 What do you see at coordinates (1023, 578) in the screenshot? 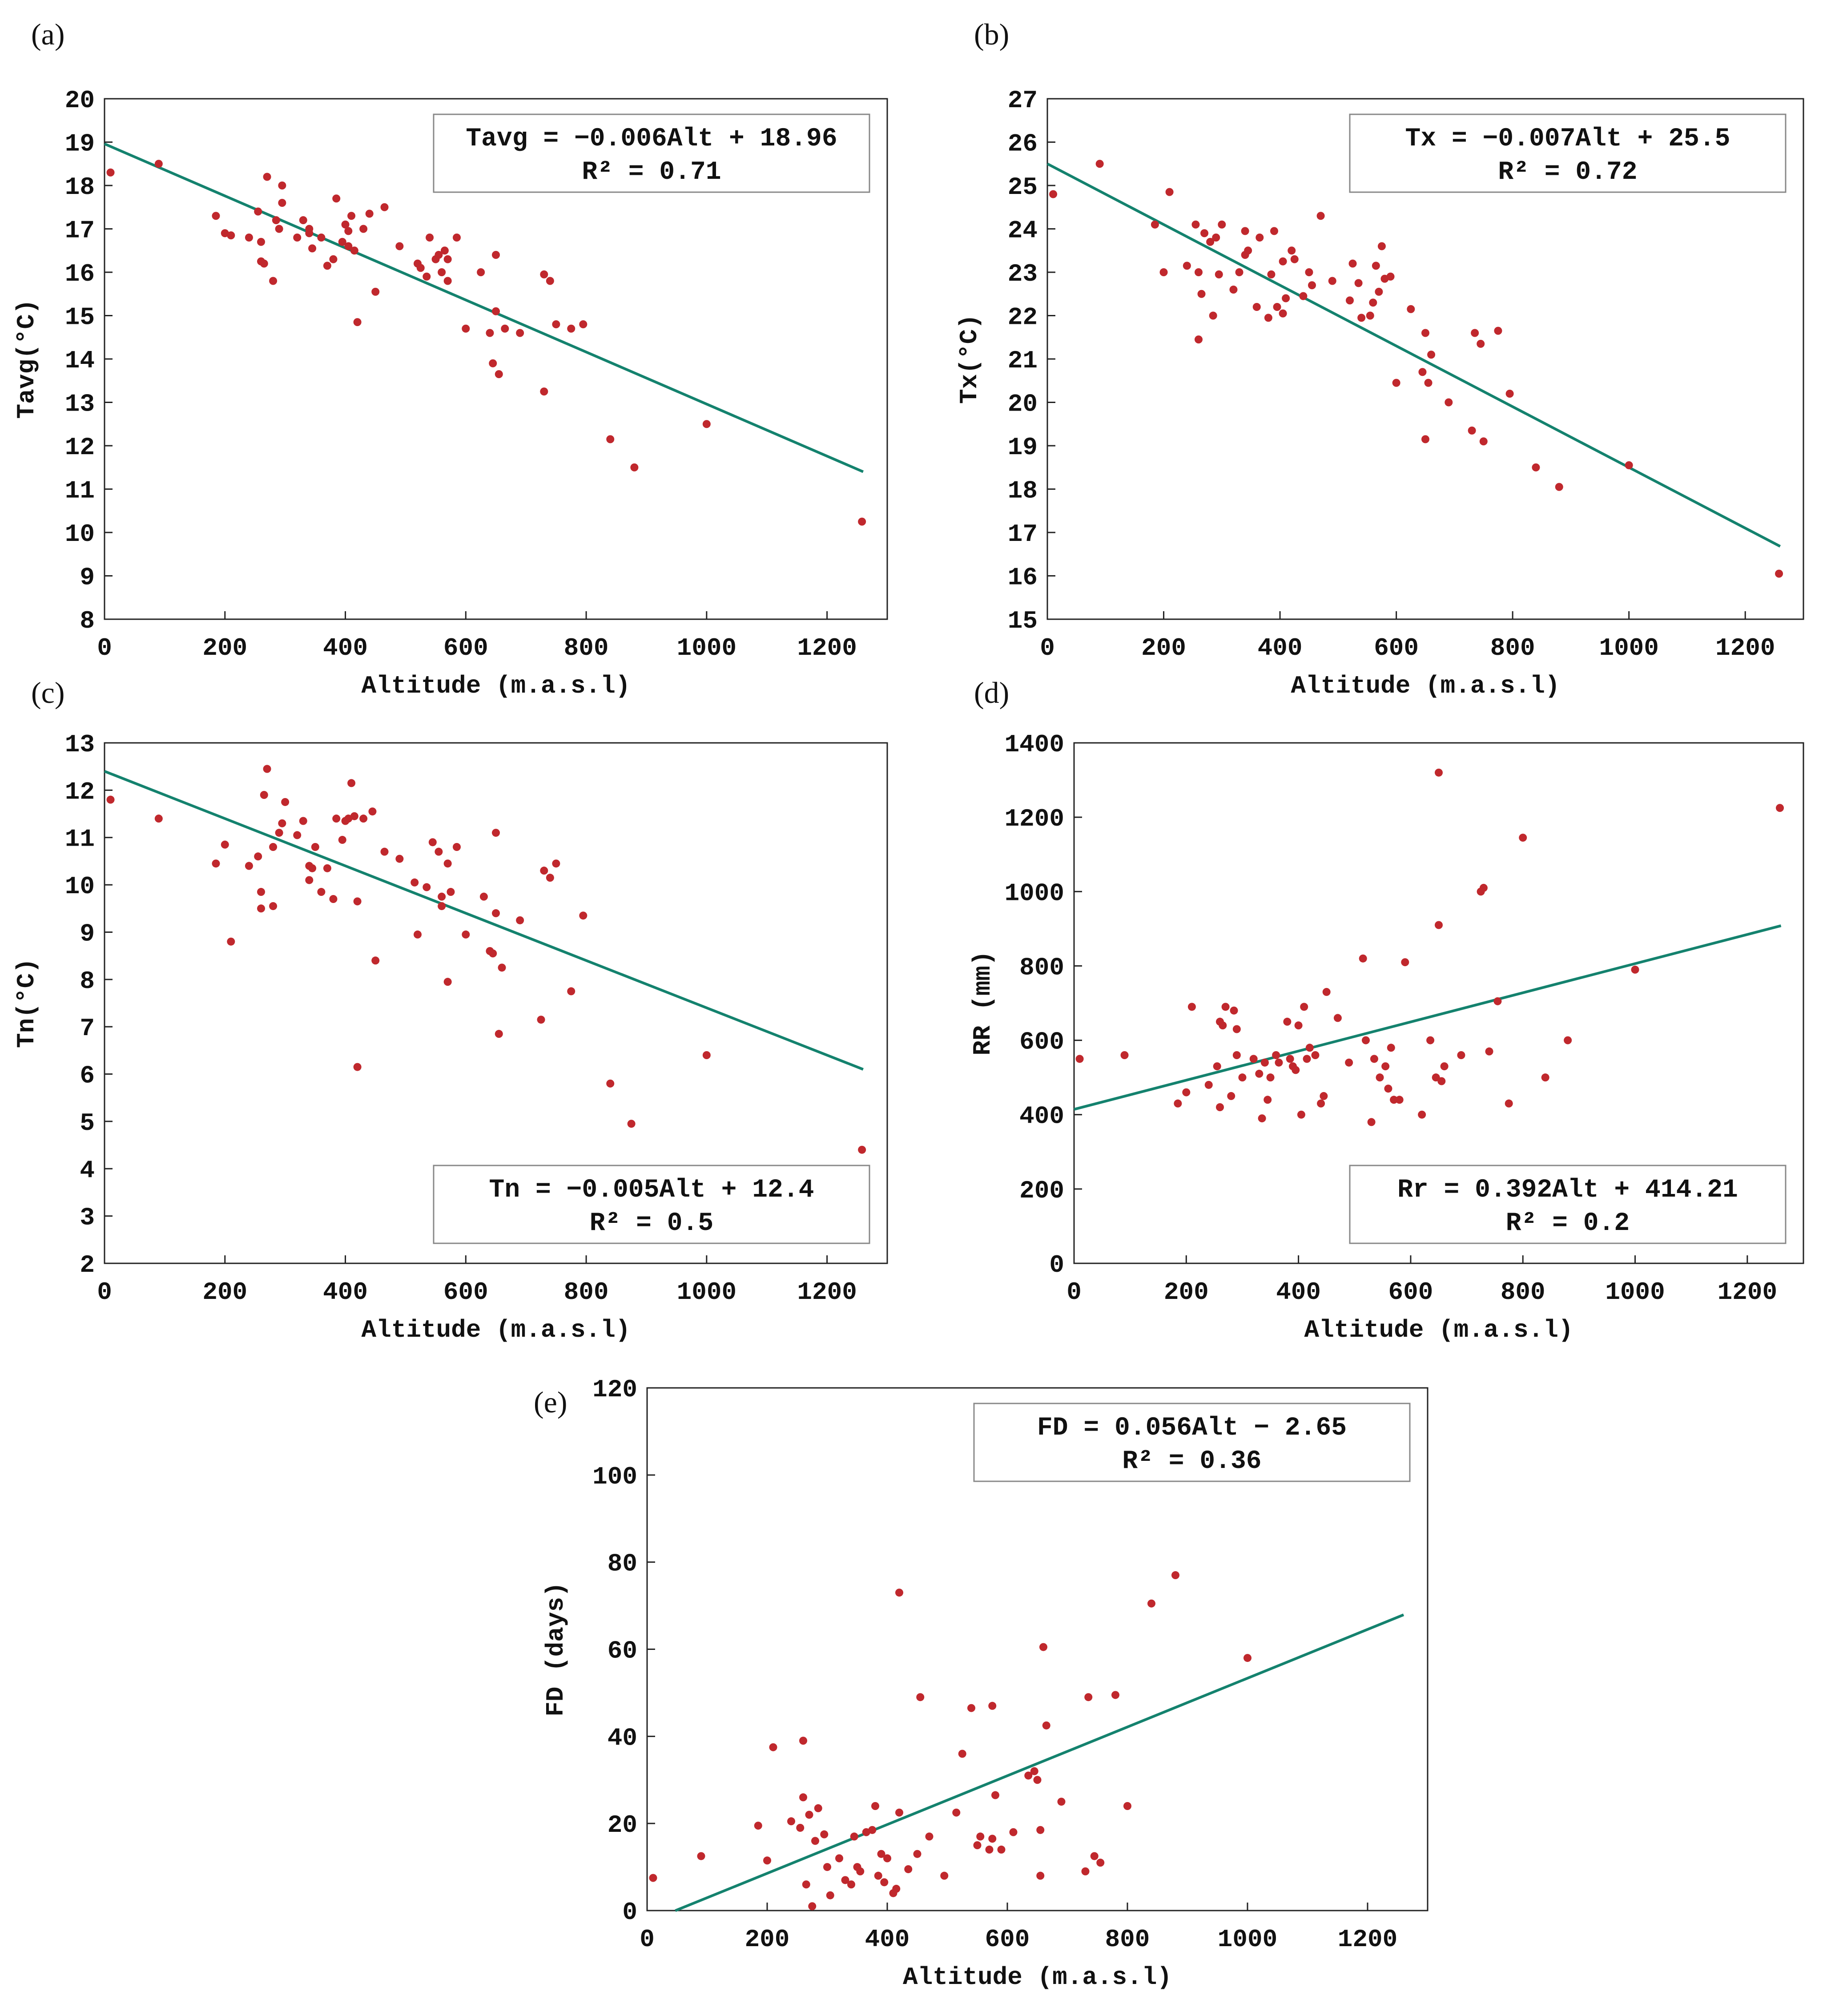
I see `y-tick-label: 16` at bounding box center [1023, 578].